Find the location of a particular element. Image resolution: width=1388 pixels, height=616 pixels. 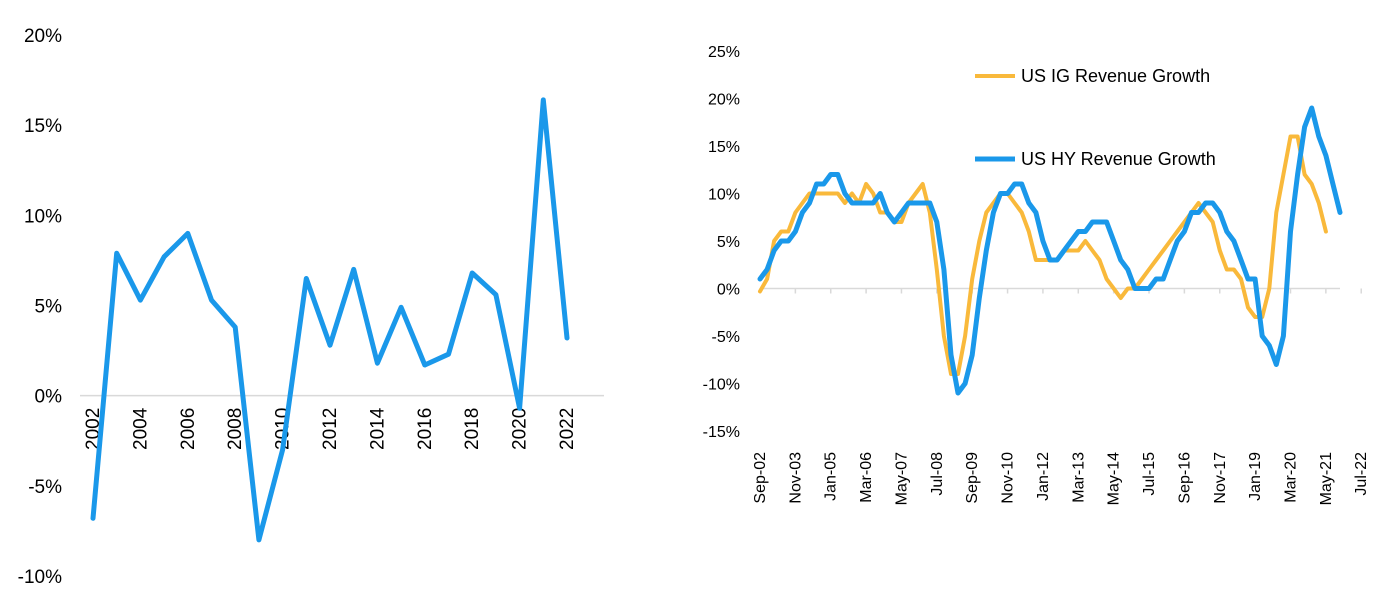

x-tick-label: 2022 is located at coordinates (567, 429).